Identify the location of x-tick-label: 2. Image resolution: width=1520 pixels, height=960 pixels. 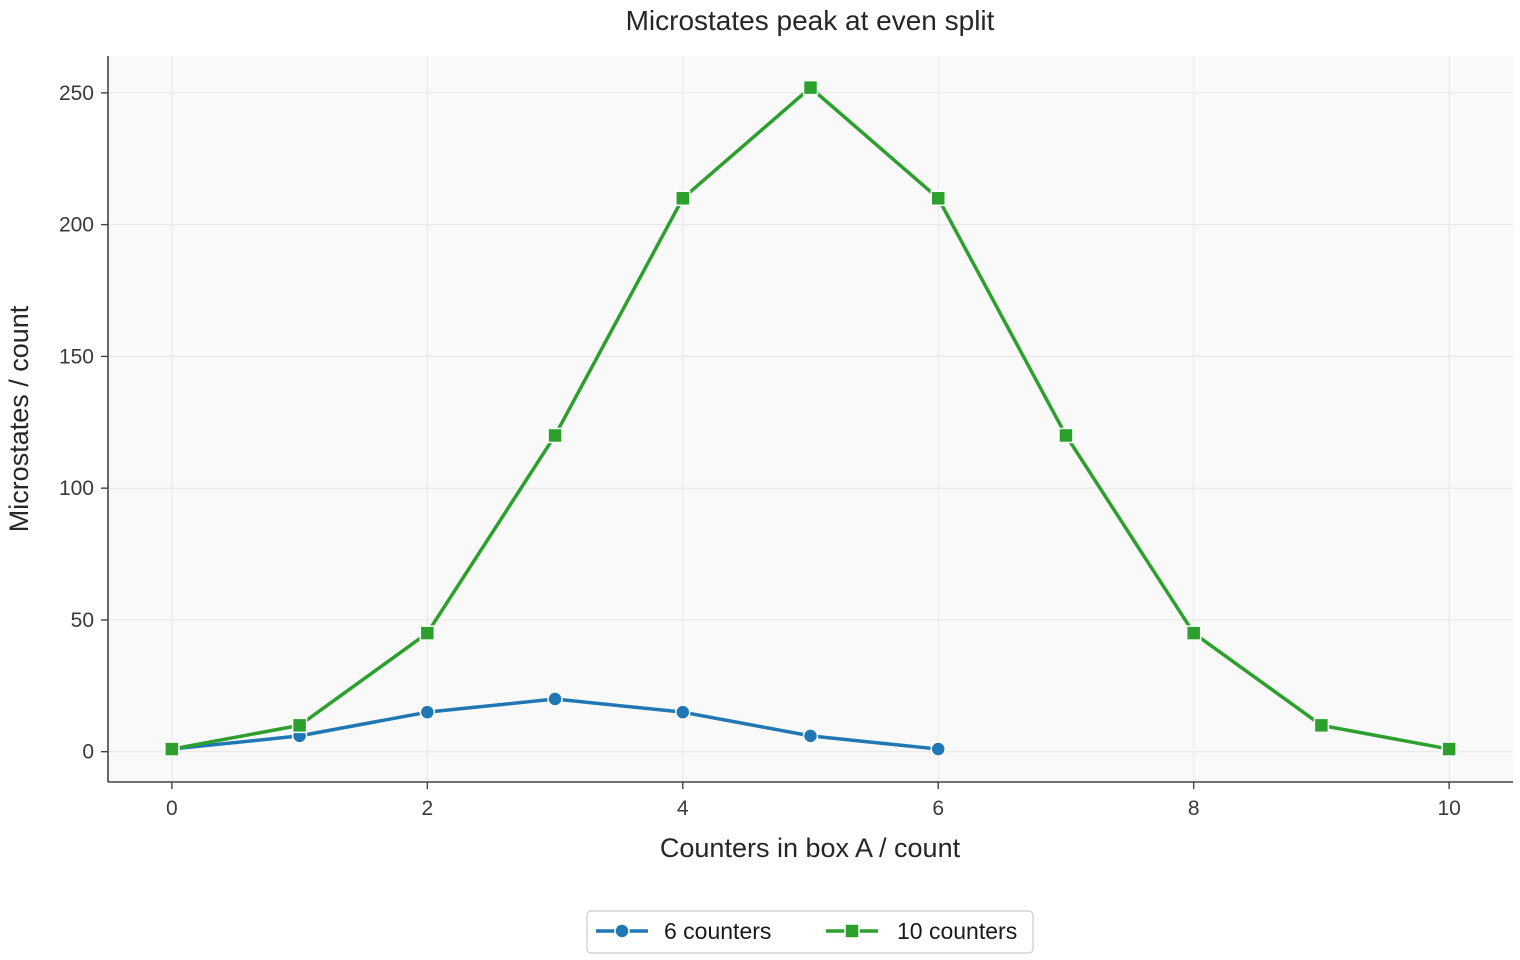
(427, 808).